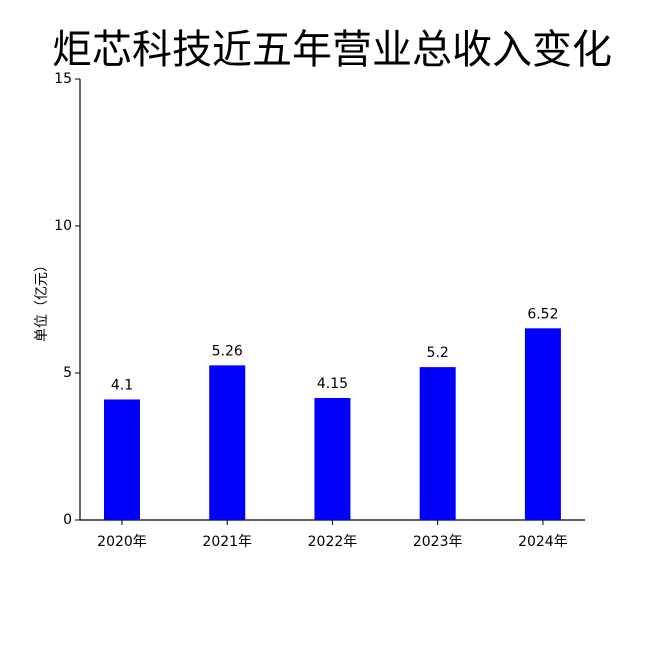 The height and width of the screenshot is (650, 650). Describe the element at coordinates (543, 542) in the screenshot. I see `x-tick-label: 2024年` at that location.